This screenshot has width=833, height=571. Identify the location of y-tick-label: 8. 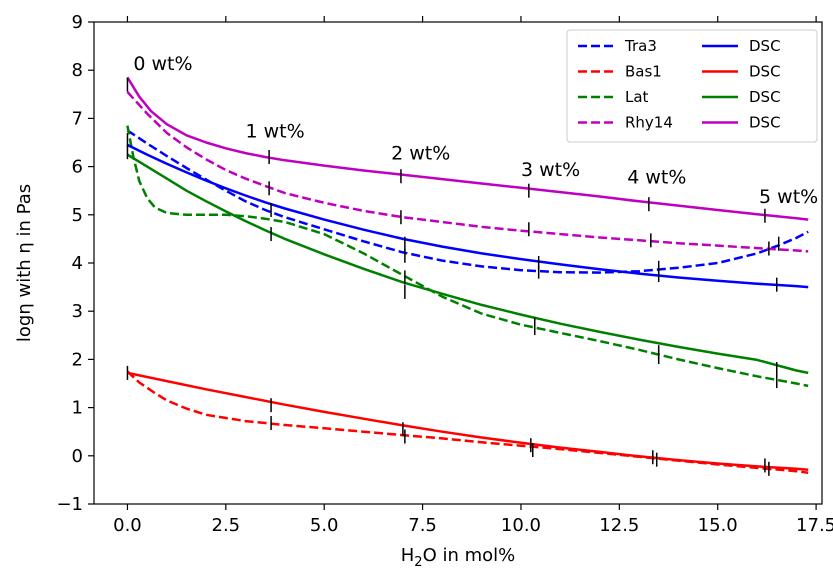
(77, 70).